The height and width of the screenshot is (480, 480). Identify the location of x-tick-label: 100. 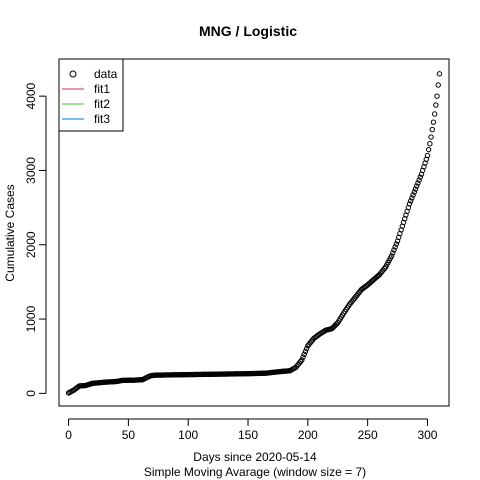
(188, 435).